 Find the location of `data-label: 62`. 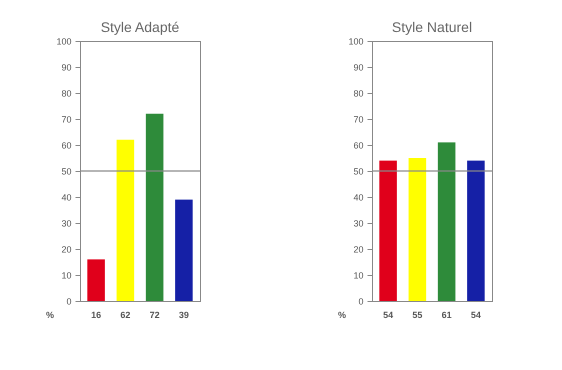

data-label: 62 is located at coordinates (125, 315).